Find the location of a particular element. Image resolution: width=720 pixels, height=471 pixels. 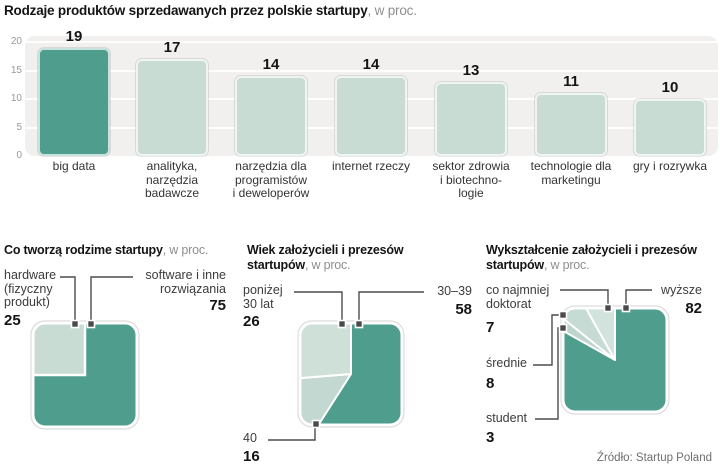

connector-doctorate is located at coordinates (584, 297).